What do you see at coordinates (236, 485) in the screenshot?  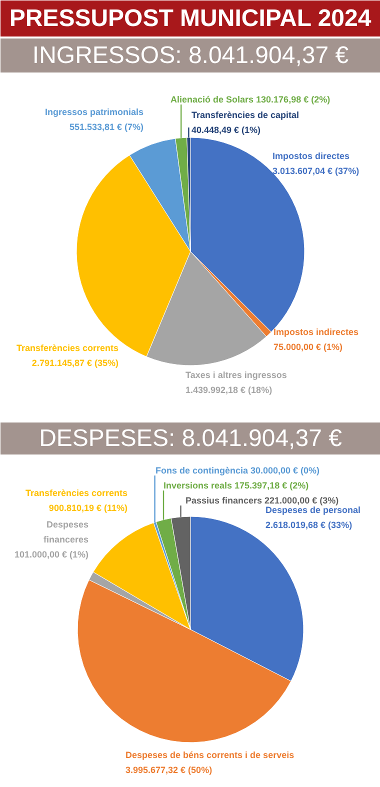 I see `slice-label: Inversions reals 175.397,18 € (2%)` at bounding box center [236, 485].